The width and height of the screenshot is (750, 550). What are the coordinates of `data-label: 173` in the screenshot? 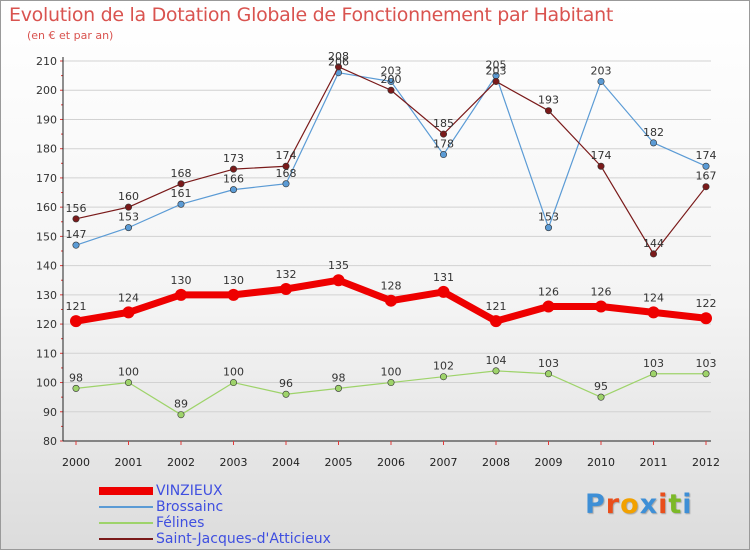 It's located at (233, 158).